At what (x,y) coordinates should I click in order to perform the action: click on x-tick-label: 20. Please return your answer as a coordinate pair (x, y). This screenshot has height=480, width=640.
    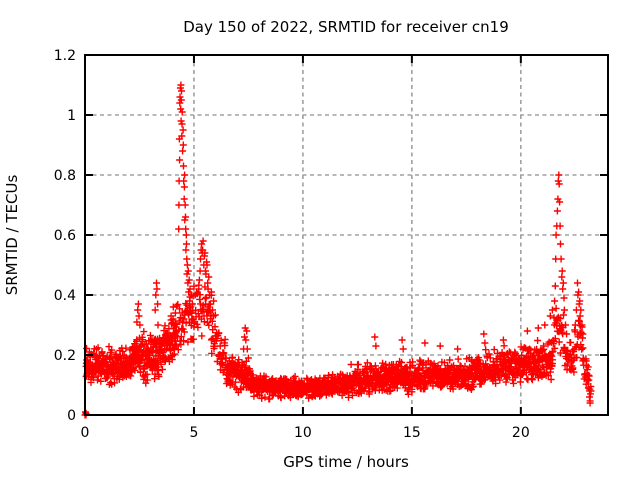
    Looking at the image, I should click on (521, 433).